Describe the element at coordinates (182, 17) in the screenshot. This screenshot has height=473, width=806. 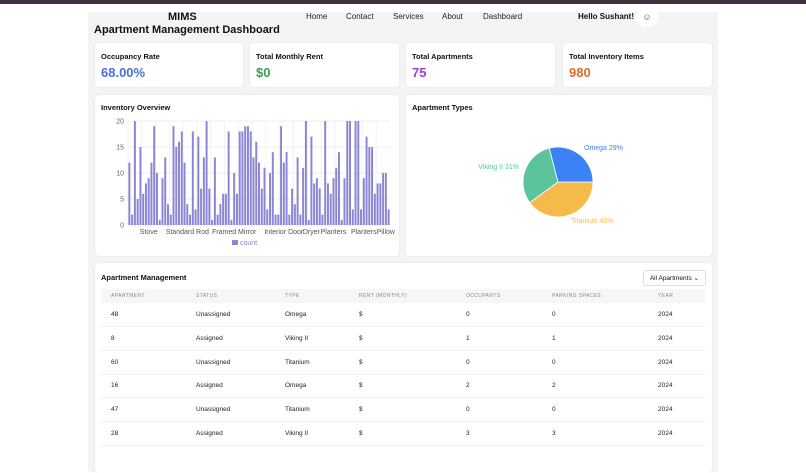
I see `brand-logo: MIMS` at that location.